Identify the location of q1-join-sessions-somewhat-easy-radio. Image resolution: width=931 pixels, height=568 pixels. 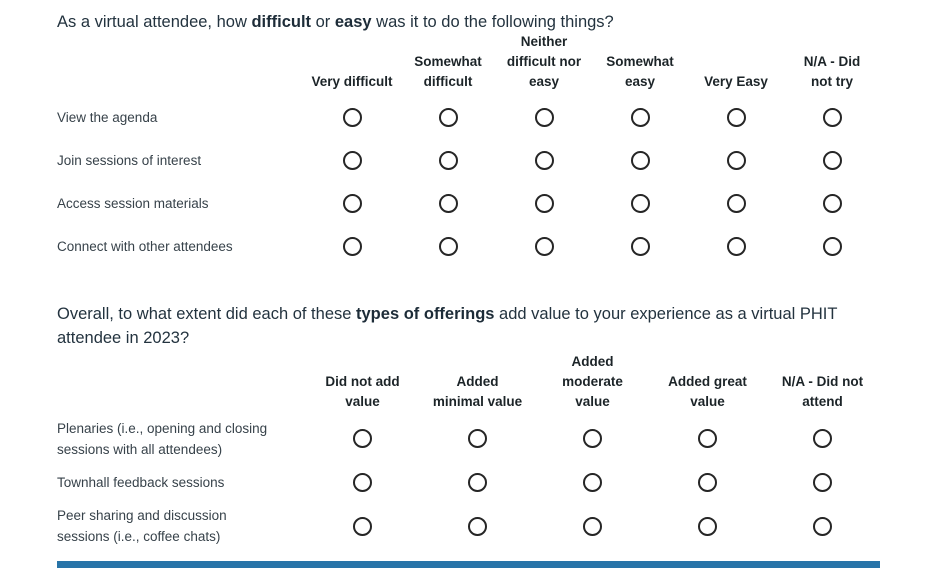
(640, 160).